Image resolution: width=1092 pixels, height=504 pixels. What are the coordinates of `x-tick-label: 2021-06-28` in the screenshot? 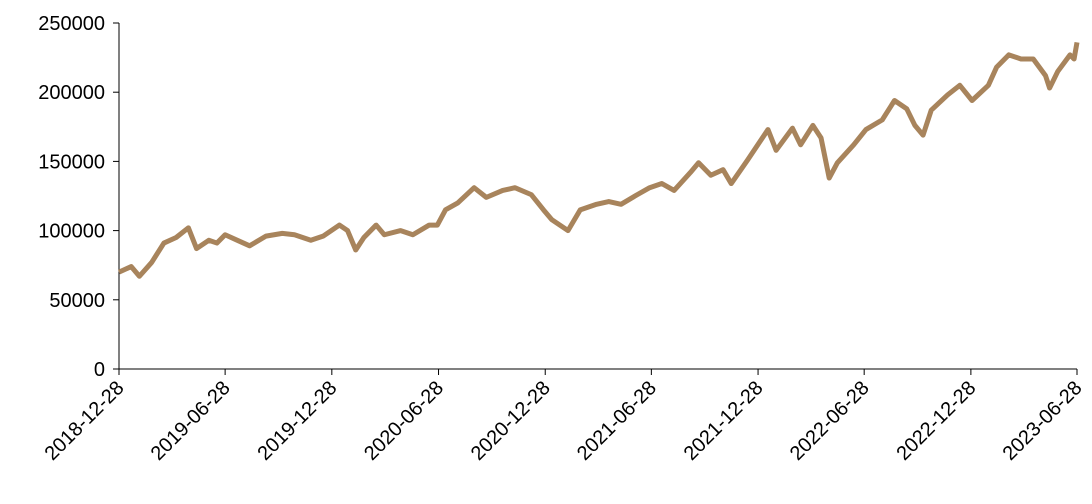 It's located at (617, 421).